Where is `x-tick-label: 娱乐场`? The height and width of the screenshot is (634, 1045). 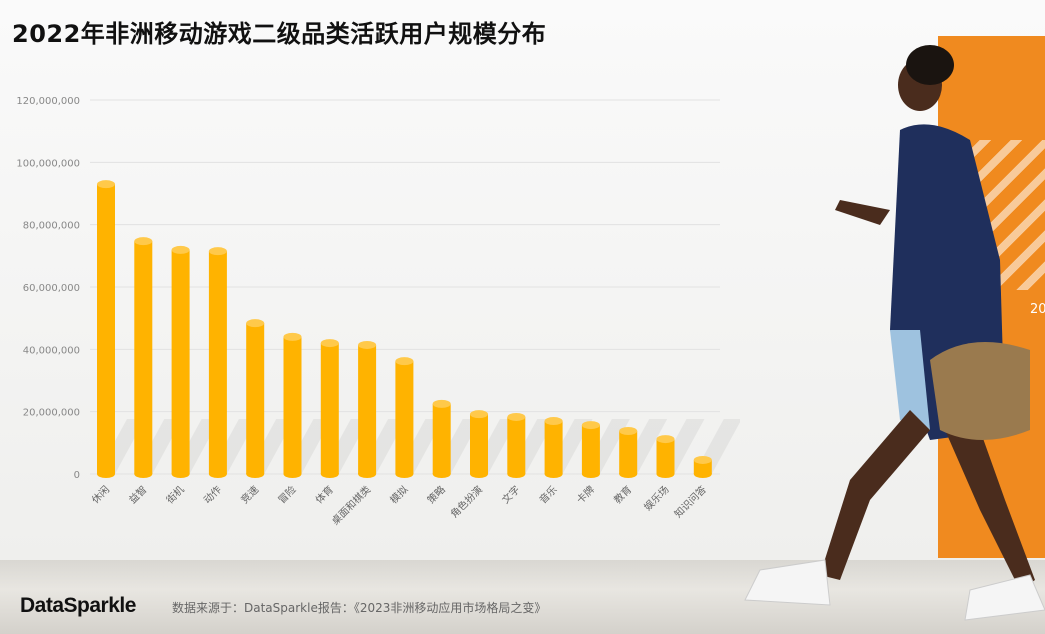 x-tick-label: 娱乐场 is located at coordinates (656, 498).